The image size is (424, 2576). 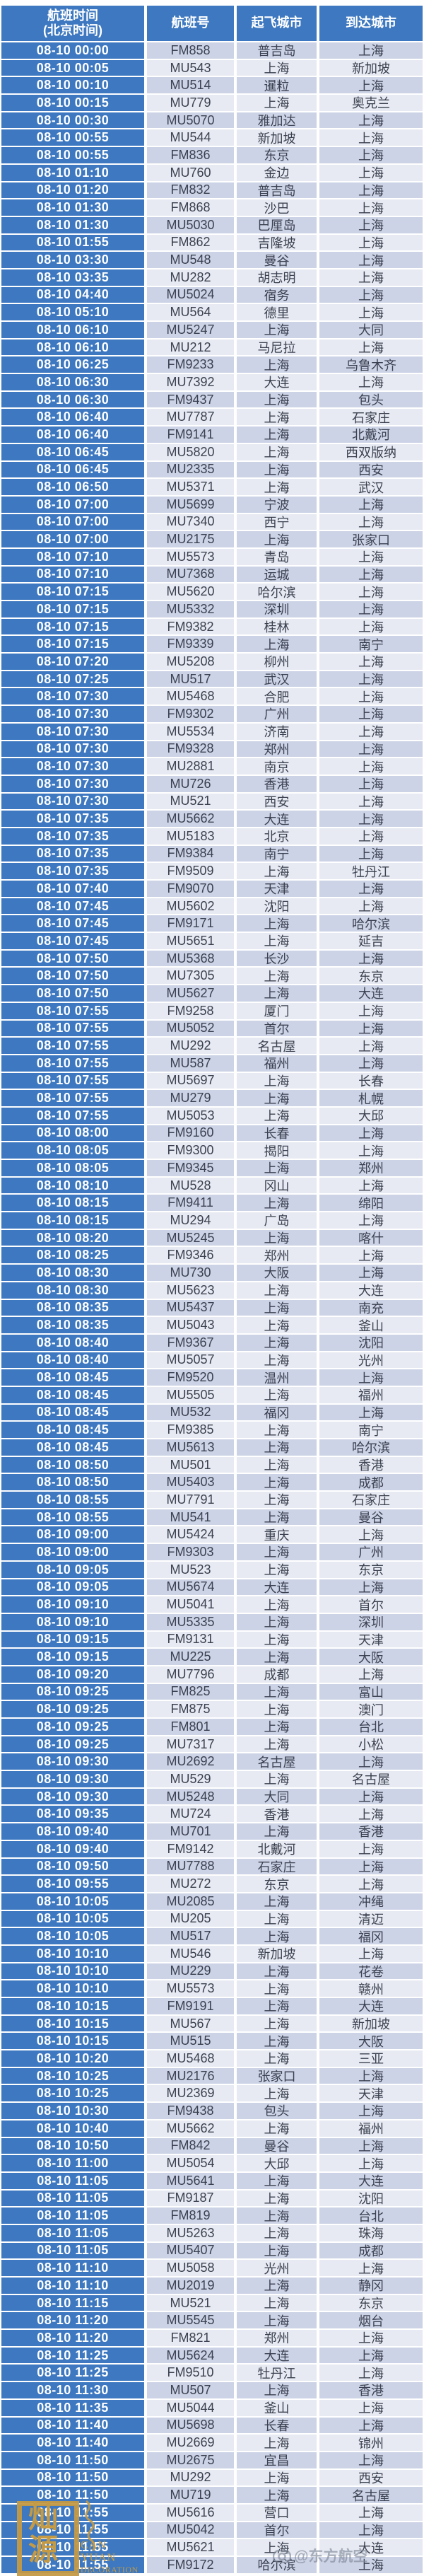 I want to click on flight-no-cell: MU2692, so click(x=190, y=1761).